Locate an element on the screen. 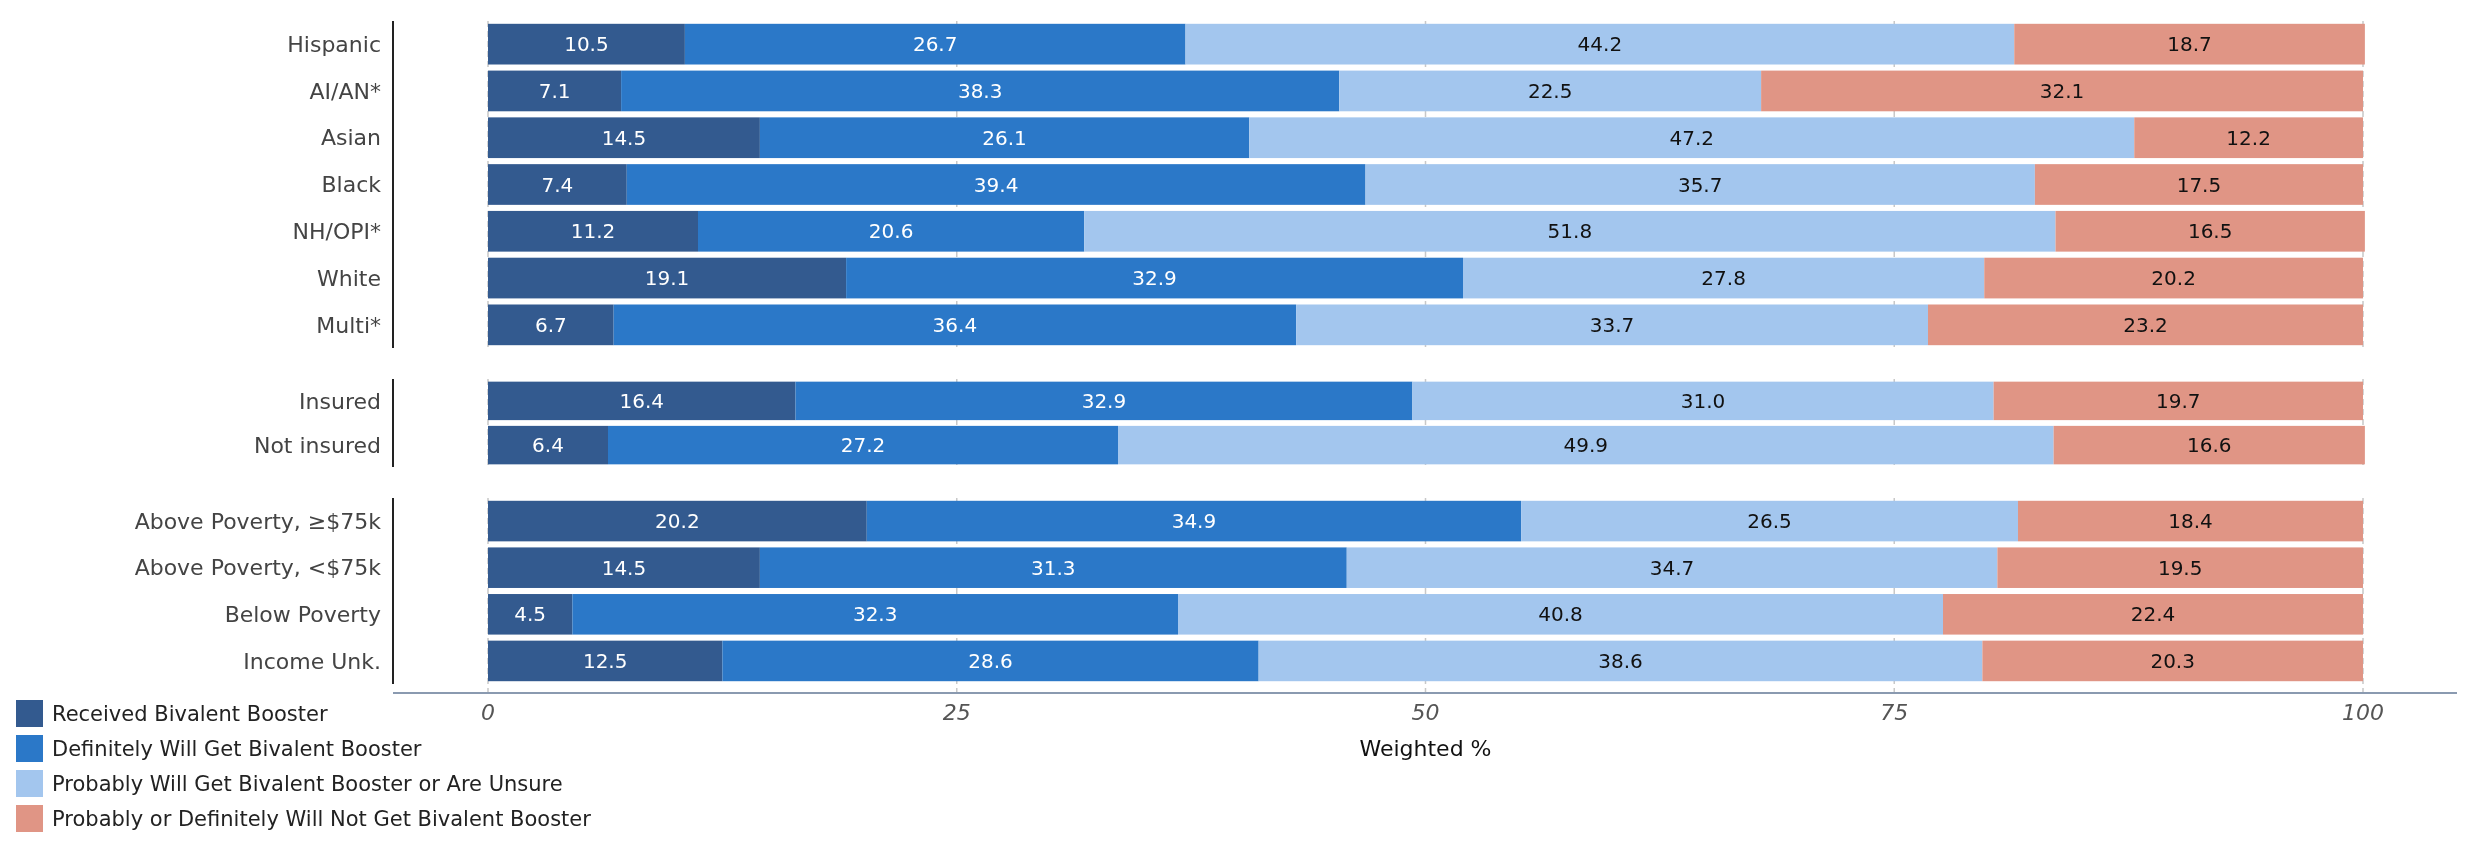  data-label: 27.2 is located at coordinates (863, 445).